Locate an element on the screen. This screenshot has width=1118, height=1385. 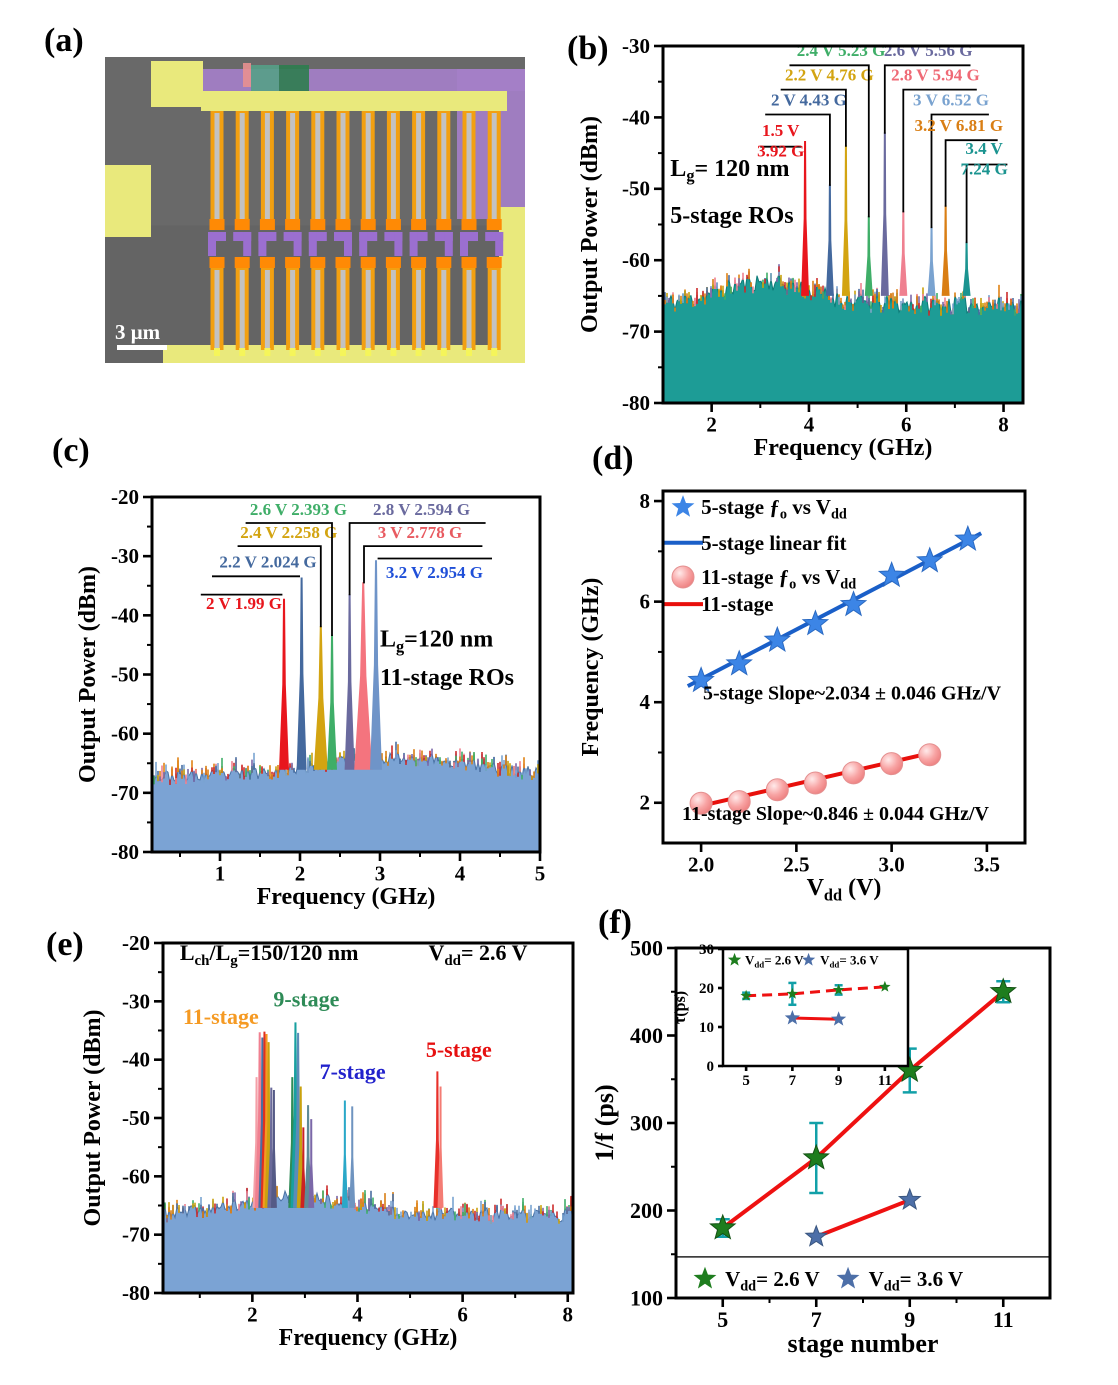
legend: Vdd= 2.6 V Vdd= 3.6 V is located at coordinates (828, 1280).